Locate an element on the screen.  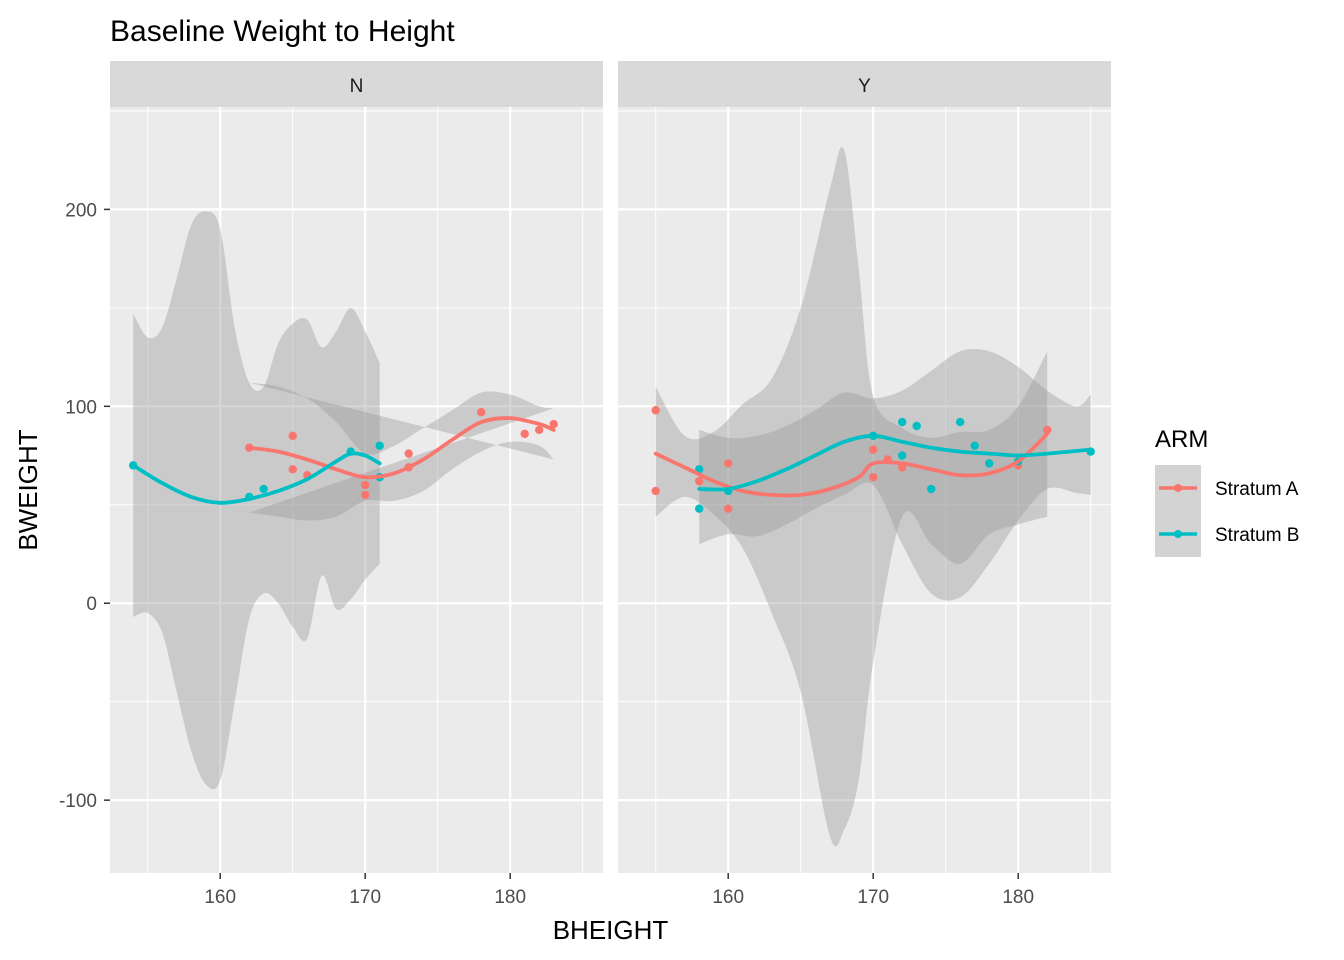
smooth-line-y-stratum-b is located at coordinates (895, 462).